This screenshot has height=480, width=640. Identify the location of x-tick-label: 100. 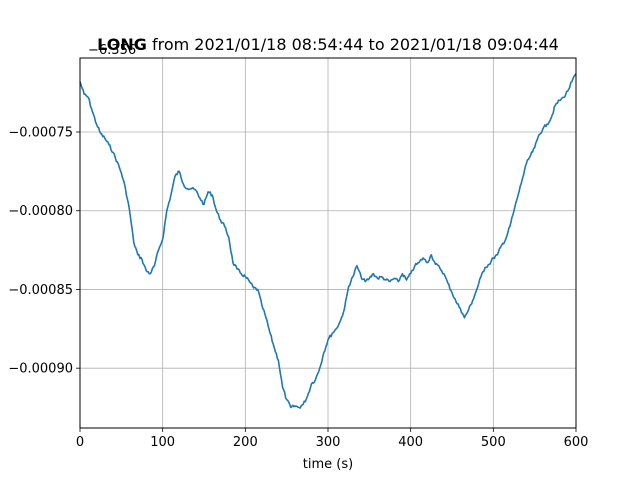
(162, 442).